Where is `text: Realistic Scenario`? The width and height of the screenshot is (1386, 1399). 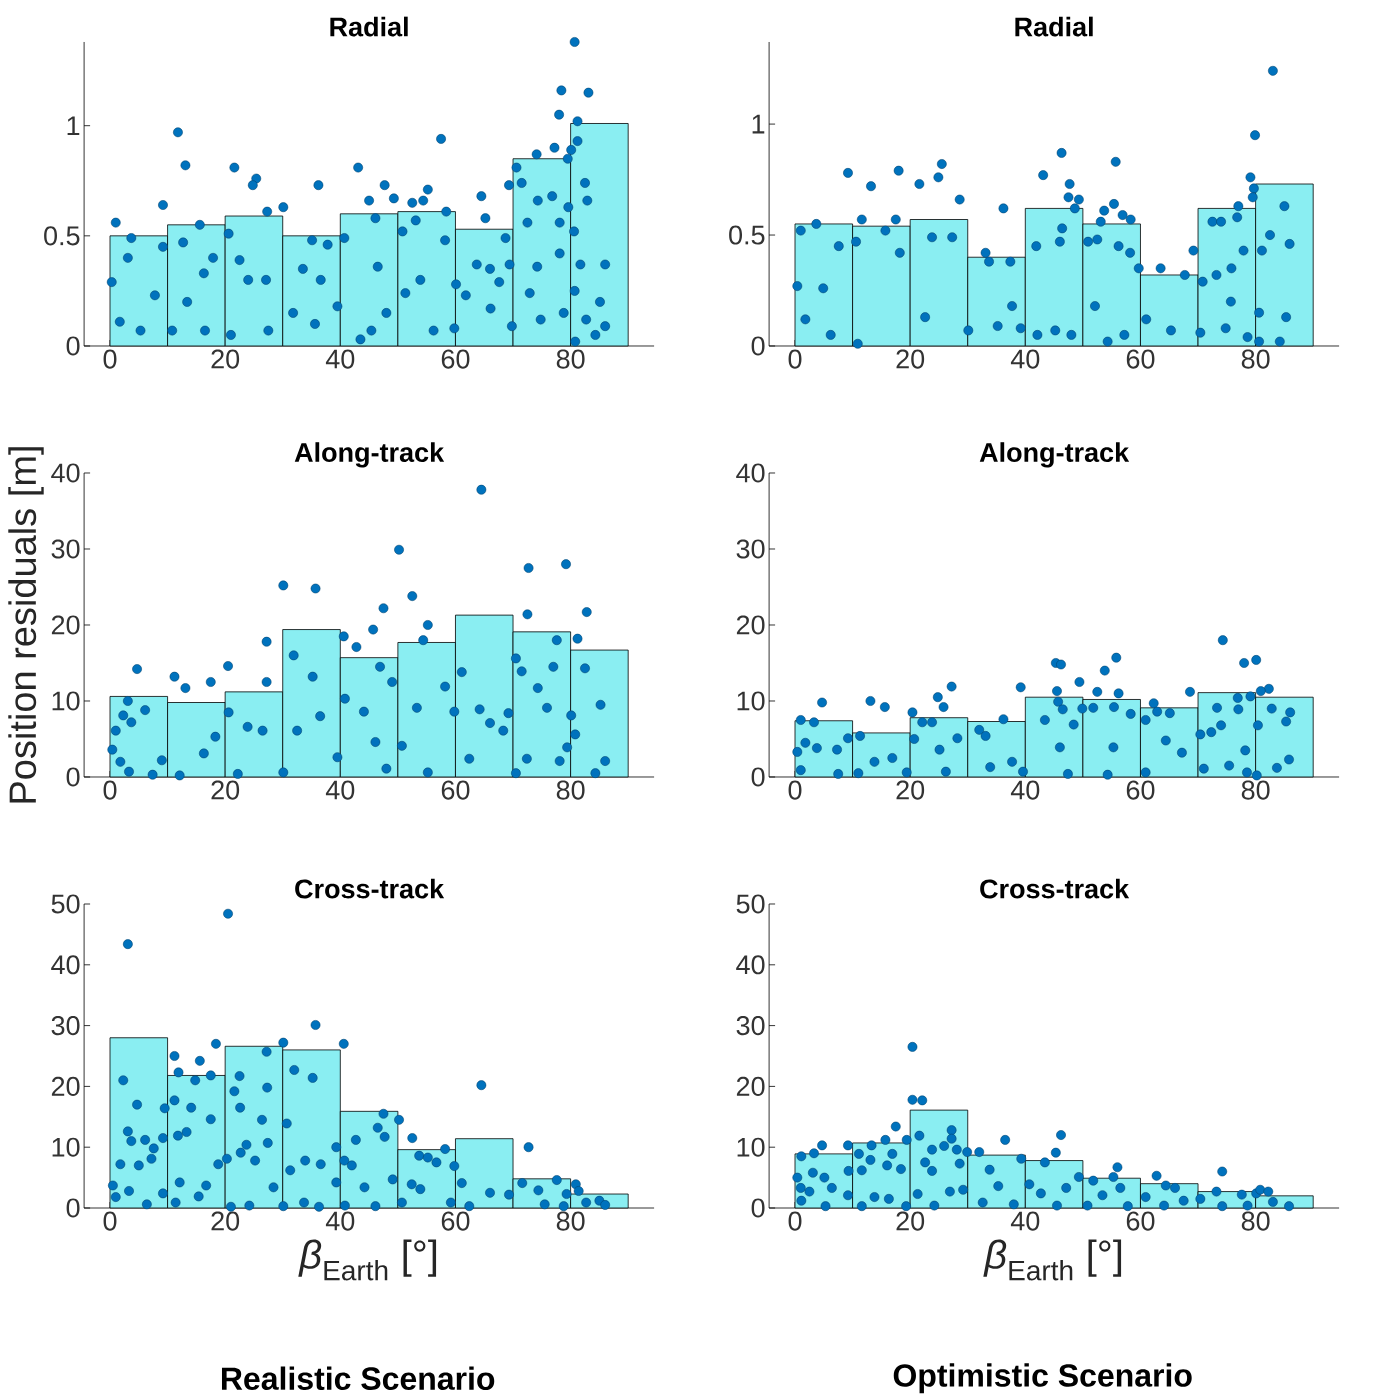 text: Realistic Scenario is located at coordinates (358, 1378).